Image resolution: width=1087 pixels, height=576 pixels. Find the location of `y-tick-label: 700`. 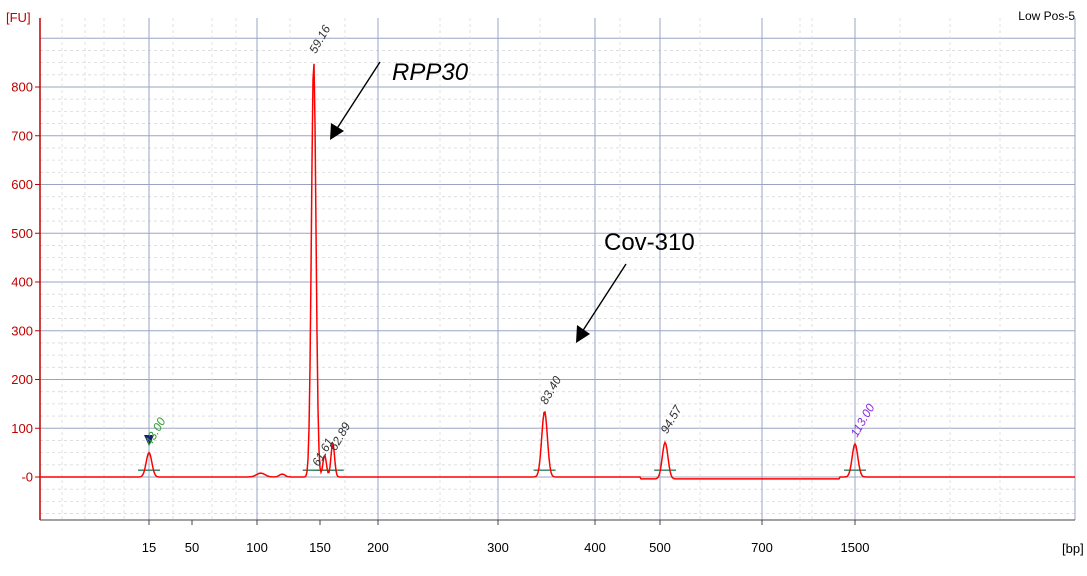

y-tick-label: 700 is located at coordinates (22, 135).